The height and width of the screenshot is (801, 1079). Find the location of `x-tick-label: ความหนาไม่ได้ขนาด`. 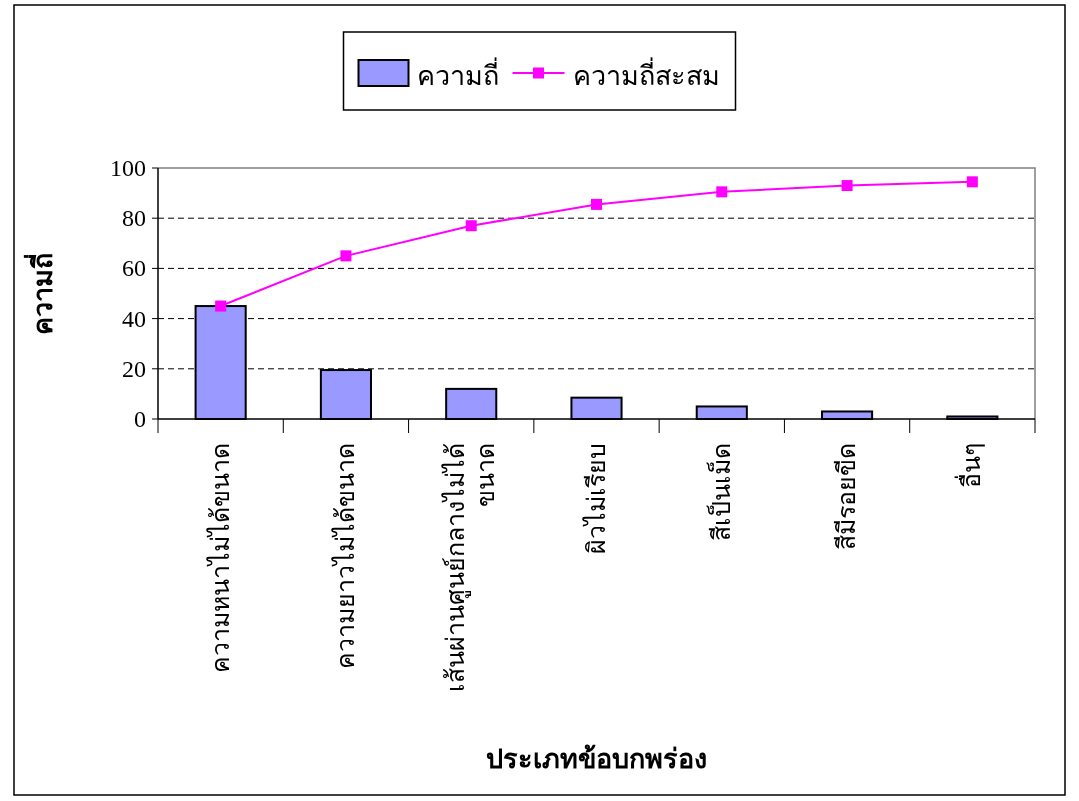

x-tick-label: ความหนาไม่ได้ขนาด is located at coordinates (219, 558).